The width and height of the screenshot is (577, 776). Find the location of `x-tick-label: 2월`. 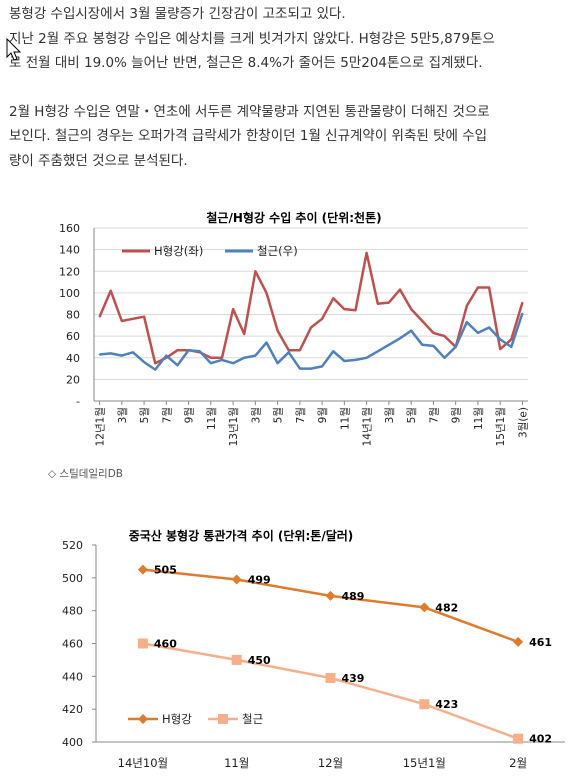

x-tick-label: 2월 is located at coordinates (518, 763).